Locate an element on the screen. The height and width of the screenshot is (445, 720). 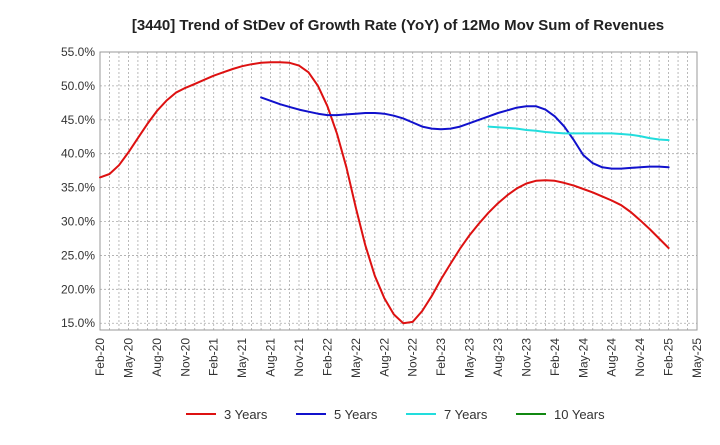
y-tick-label: 30.0% is located at coordinates (78, 222).